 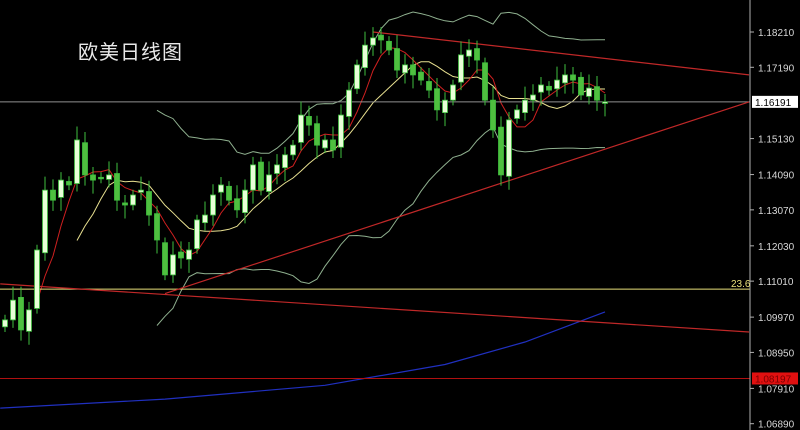 What do you see at coordinates (776, 389) in the screenshot?
I see `axis-tick-label: 1.07910` at bounding box center [776, 389].